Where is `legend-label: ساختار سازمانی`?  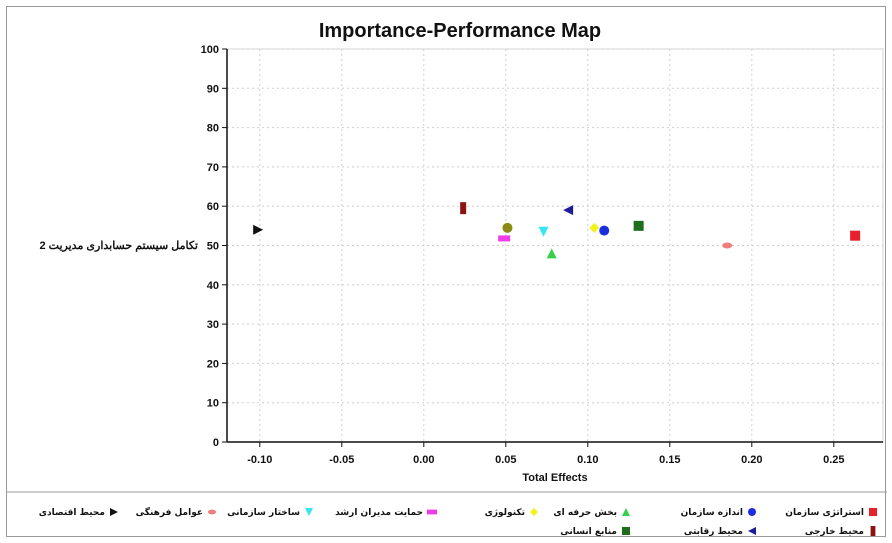 legend-label: ساختار سازمانی is located at coordinates (263, 513).